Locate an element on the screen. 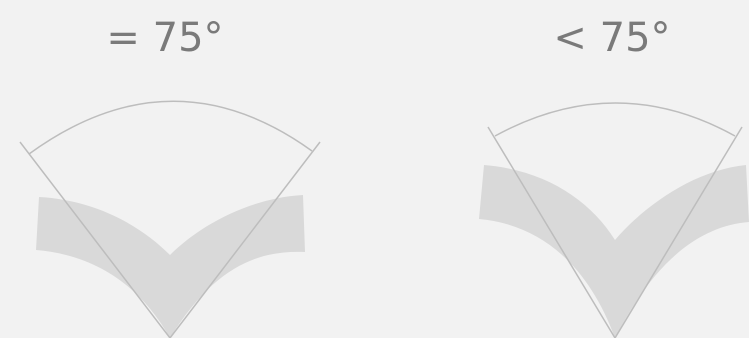 Image resolution: width=749 pixels, height=338 pixels. panel-left-right-ray is located at coordinates (245, 239).